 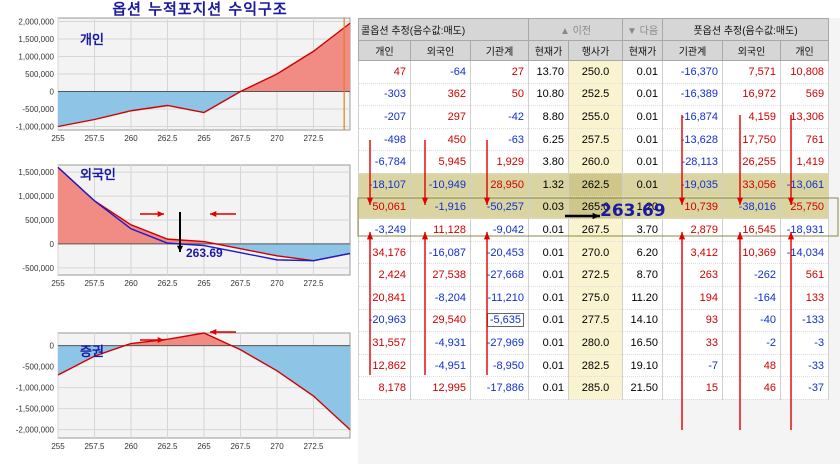 I want to click on table-row: 31,557 -4,931 -27,969 0.01 280.0 16.50 33 -2 -3, so click(x=594, y=343).